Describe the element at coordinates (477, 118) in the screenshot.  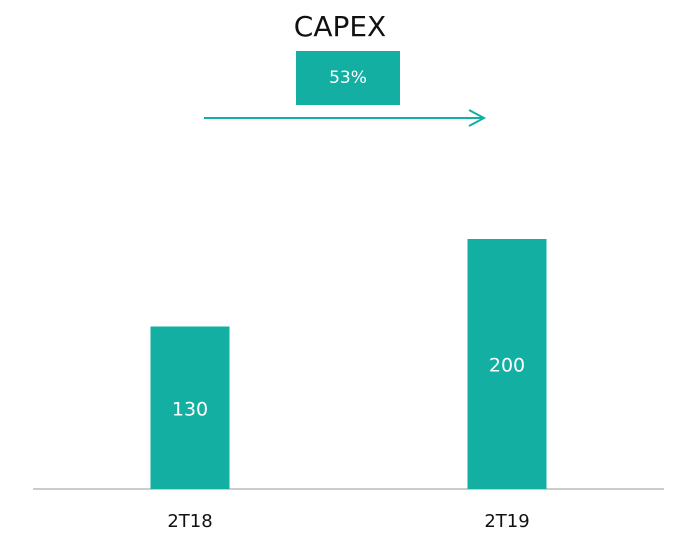
I see `arrow-head` at that location.